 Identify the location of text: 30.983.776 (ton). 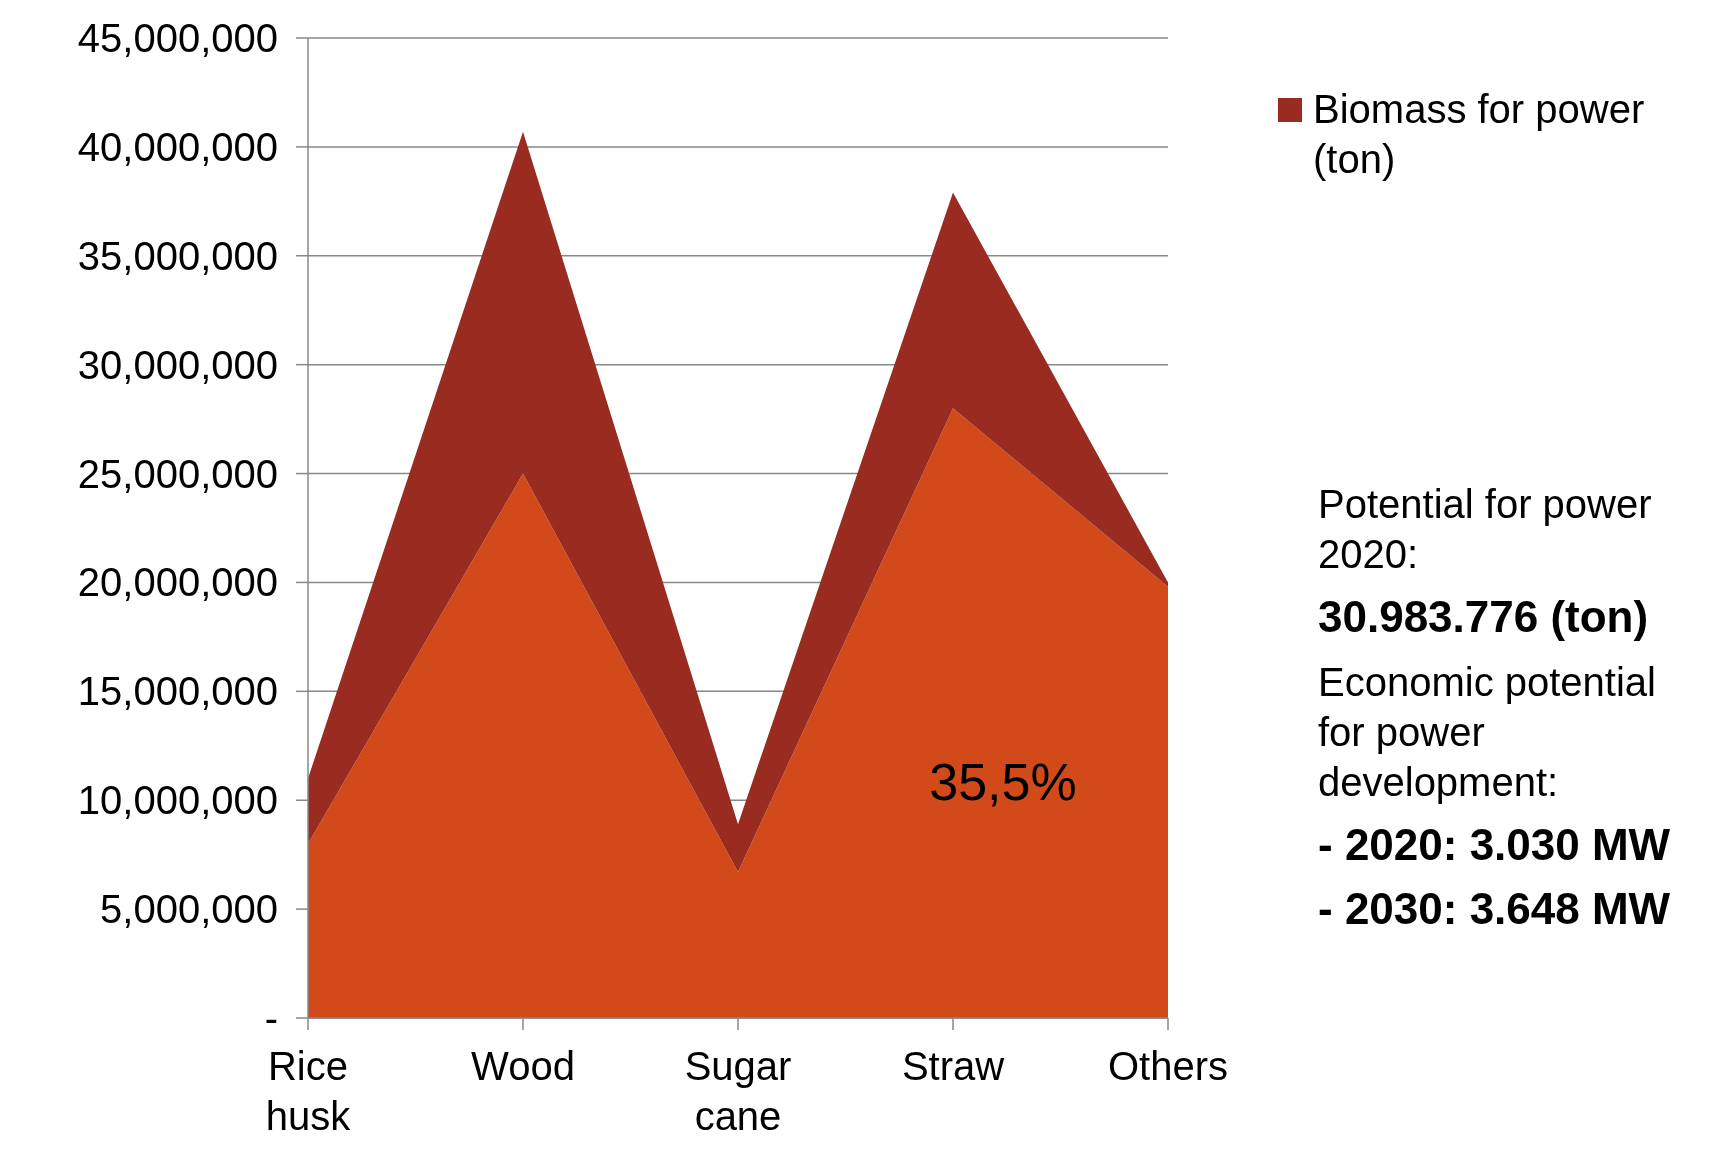
(1483, 616).